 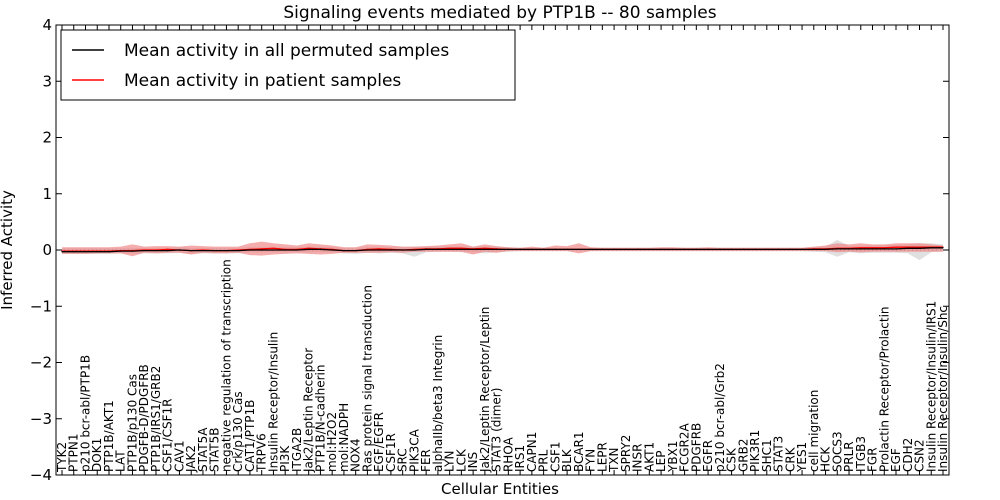 I want to click on x-tick-label: DOK1, so click(x=97, y=455).